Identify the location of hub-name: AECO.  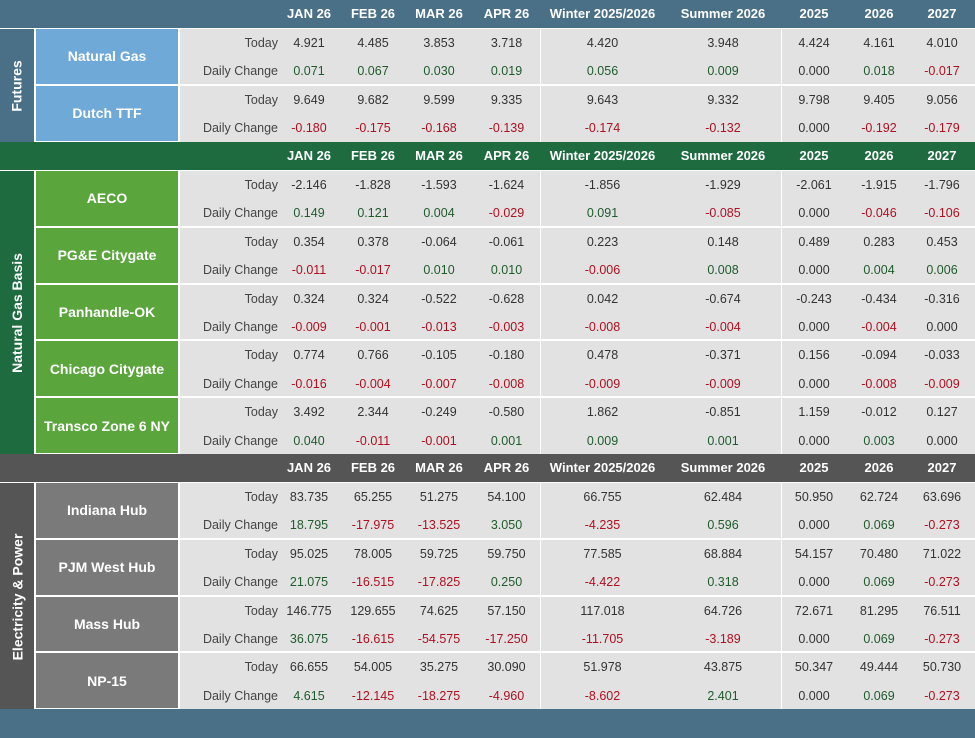
(107, 198).